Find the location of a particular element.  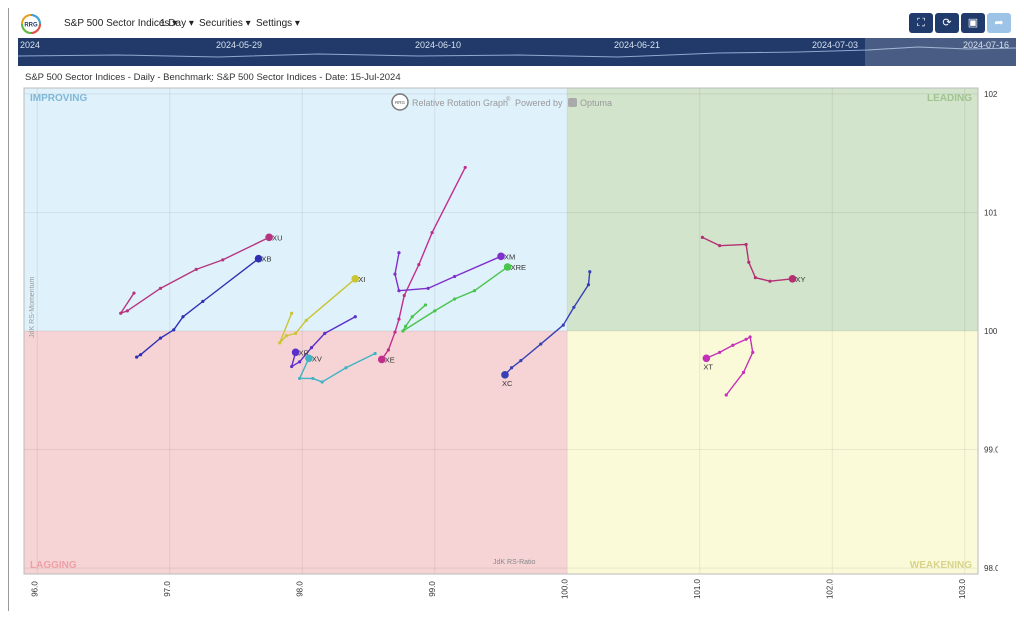

save-button: ▣ is located at coordinates (973, 23).